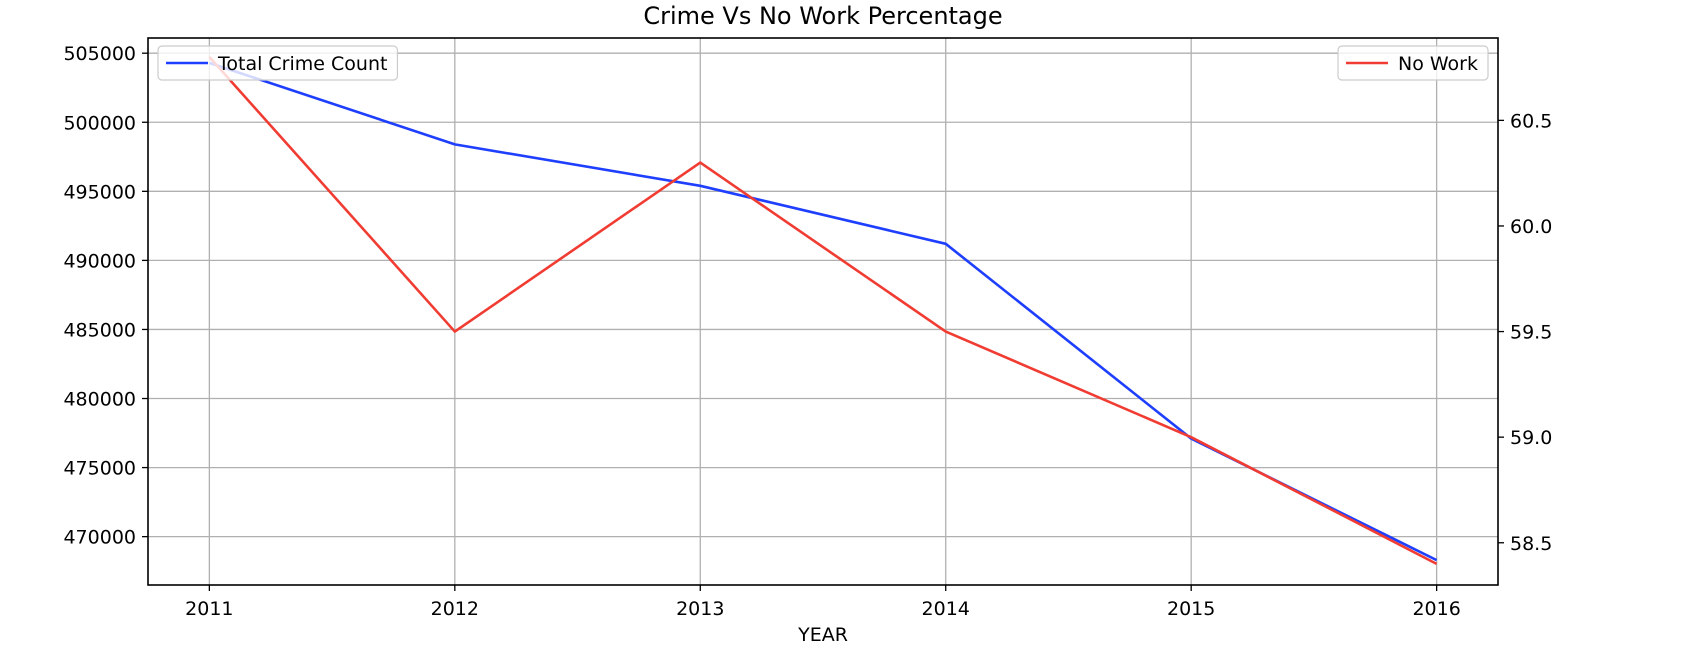 The height and width of the screenshot is (660, 1704). I want to click on y-tick-label: 480000, so click(99, 400).